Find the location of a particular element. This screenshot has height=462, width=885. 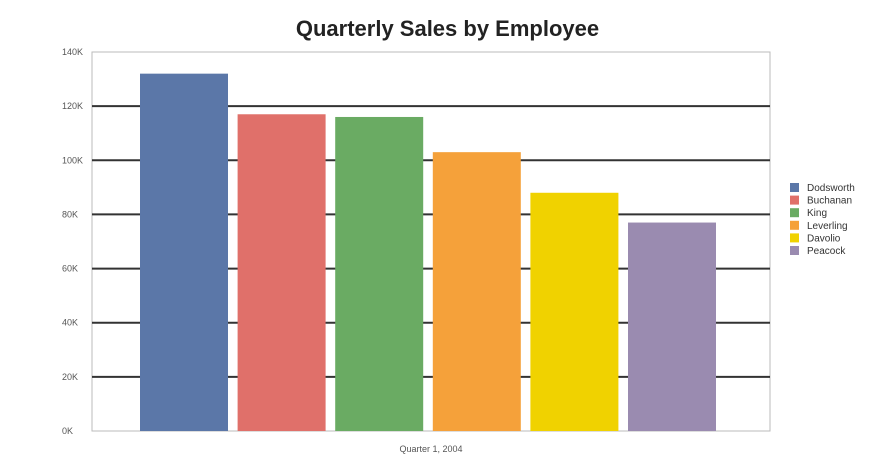

legend-label-king: King is located at coordinates (817, 213).